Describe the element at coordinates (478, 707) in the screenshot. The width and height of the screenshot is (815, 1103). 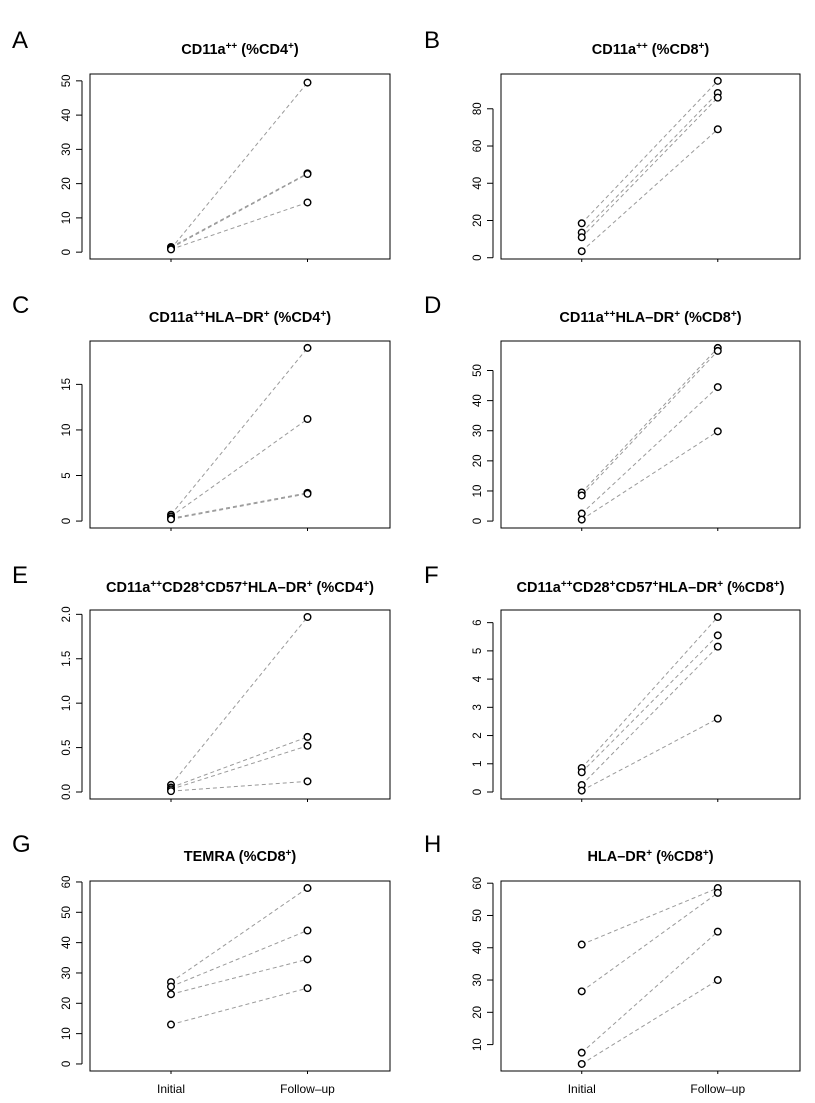
I see `y-tick-label: 3` at that location.